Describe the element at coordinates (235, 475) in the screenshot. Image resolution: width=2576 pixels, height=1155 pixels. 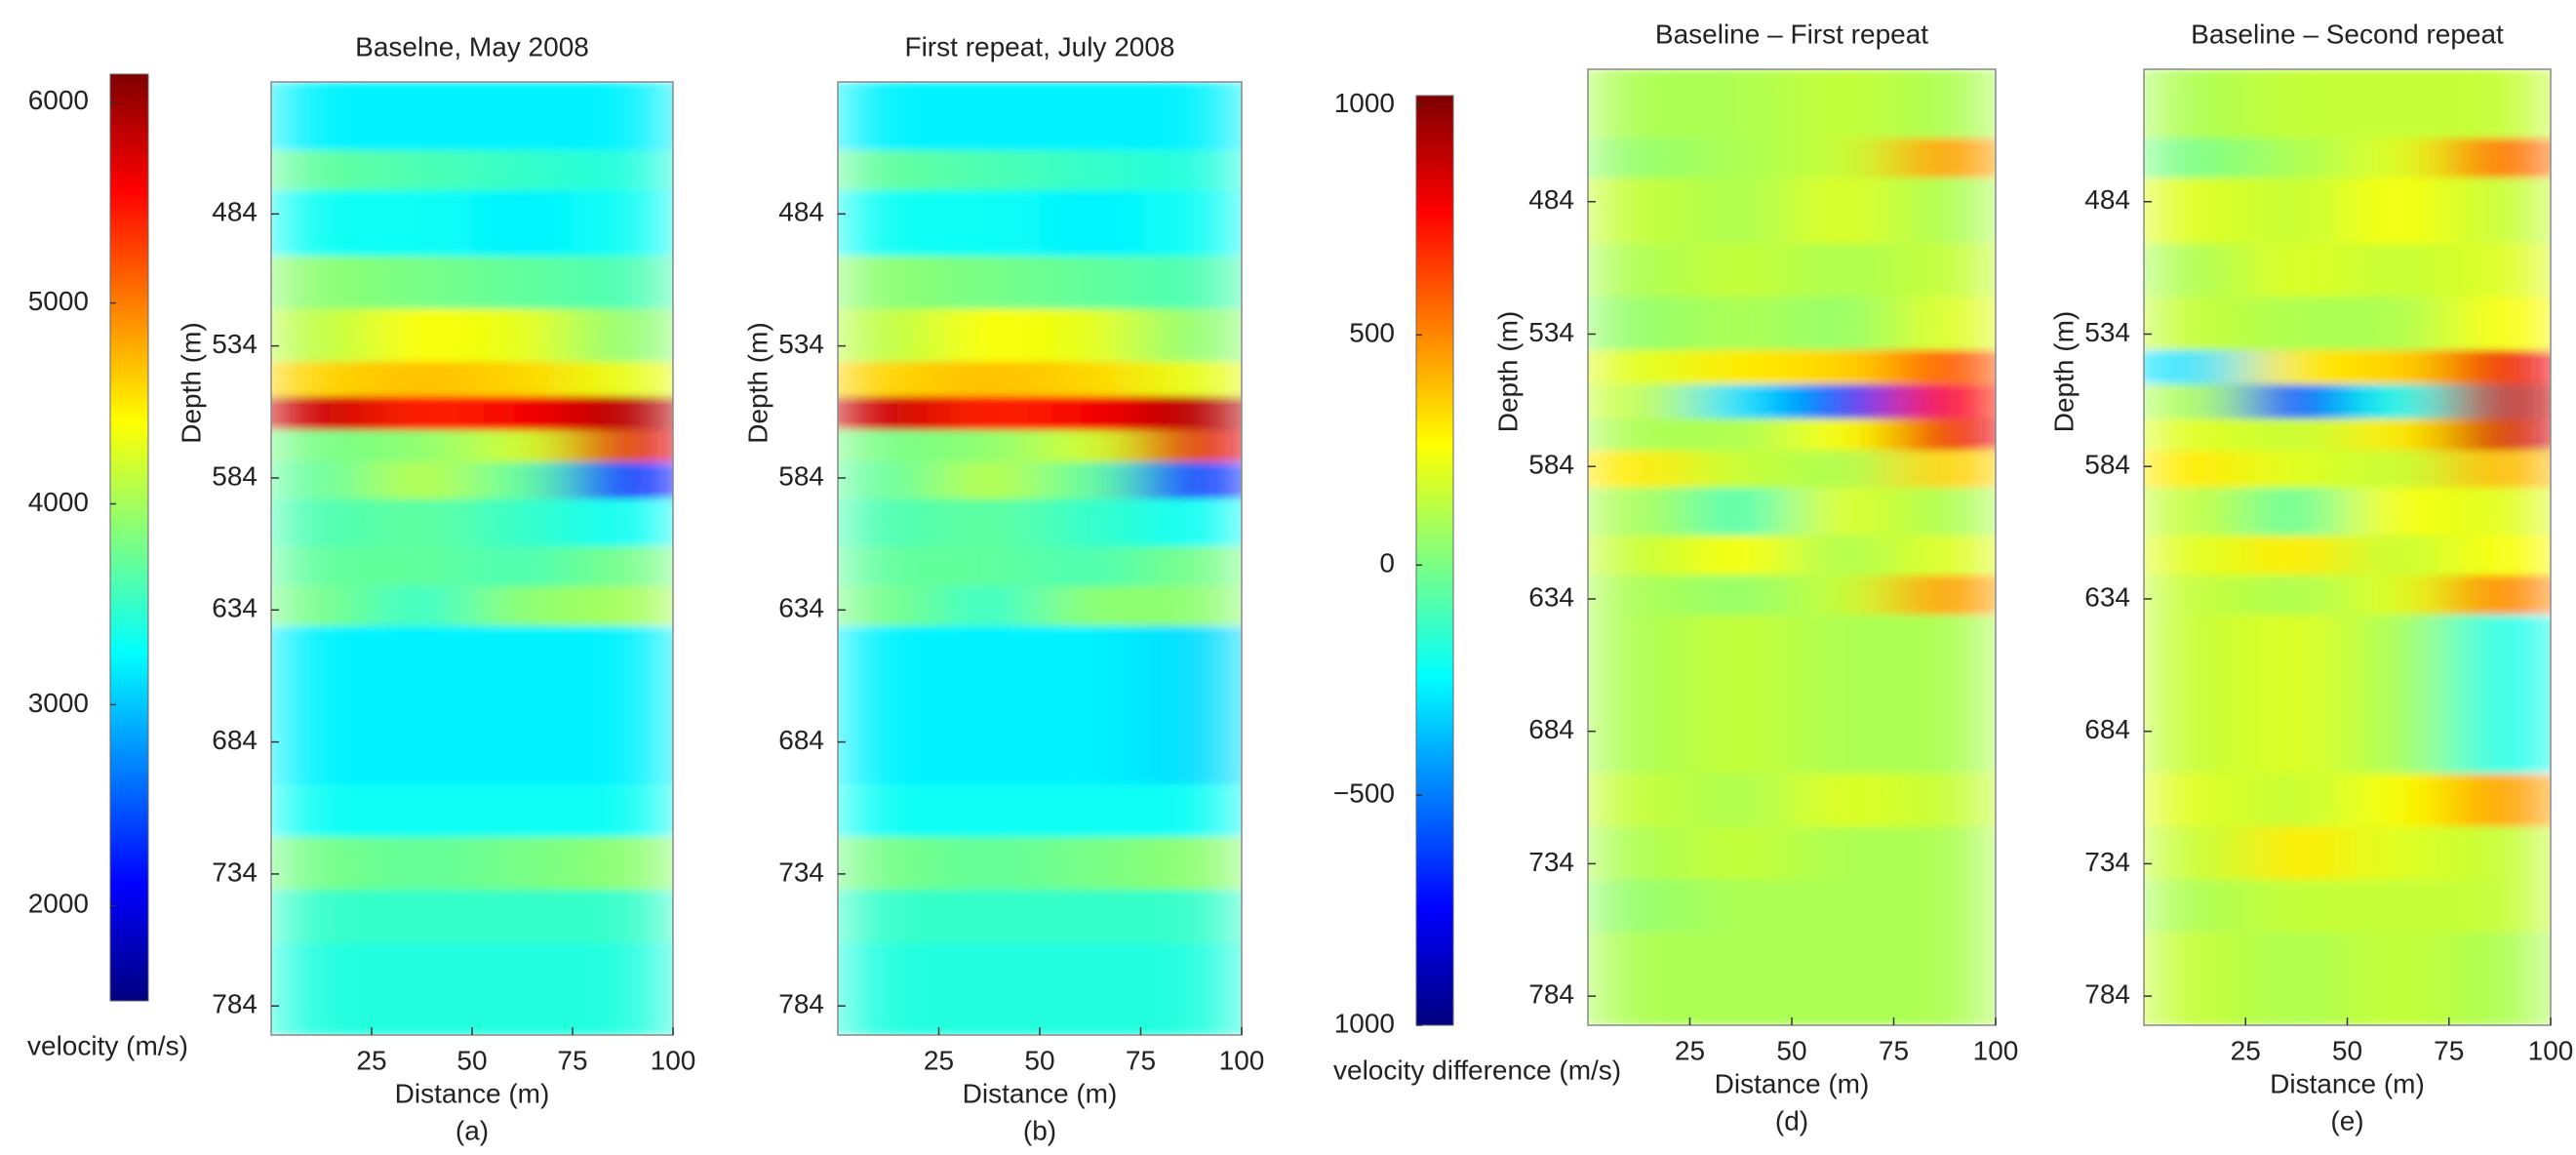
I see `y-tick-label: 584` at that location.